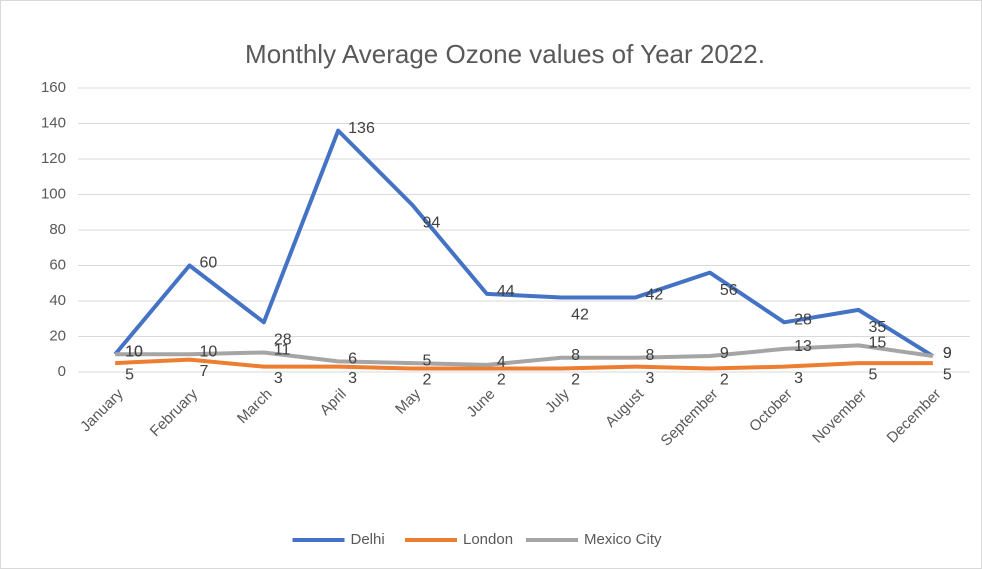  What do you see at coordinates (57, 335) in the screenshot?
I see `y-tick-label: 20` at bounding box center [57, 335].